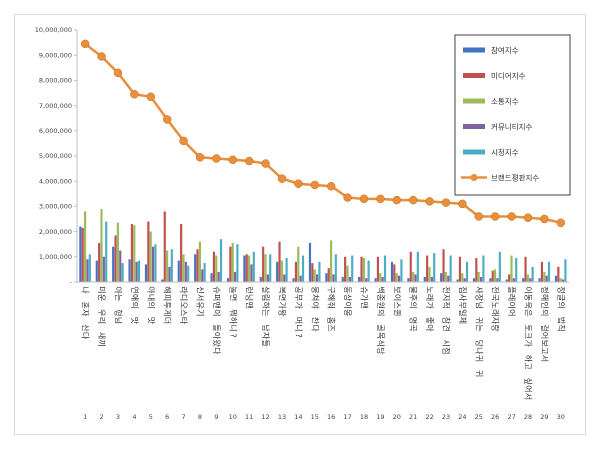 The image size is (600, 449). Describe the element at coordinates (347, 289) in the screenshot. I see `x-category-char: 동` at that location.